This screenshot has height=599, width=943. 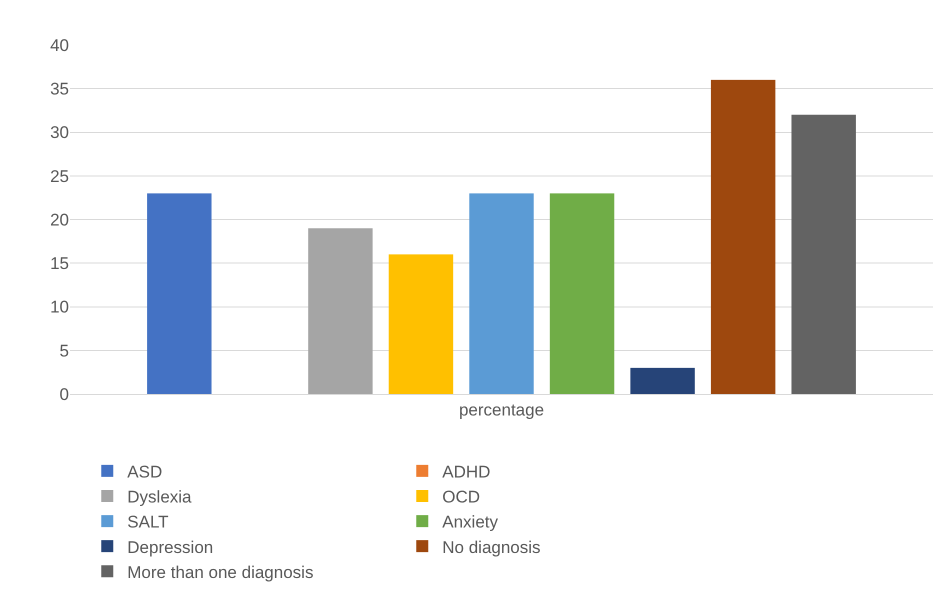 What do you see at coordinates (59, 307) in the screenshot?
I see `y-tick-label: 10` at bounding box center [59, 307].